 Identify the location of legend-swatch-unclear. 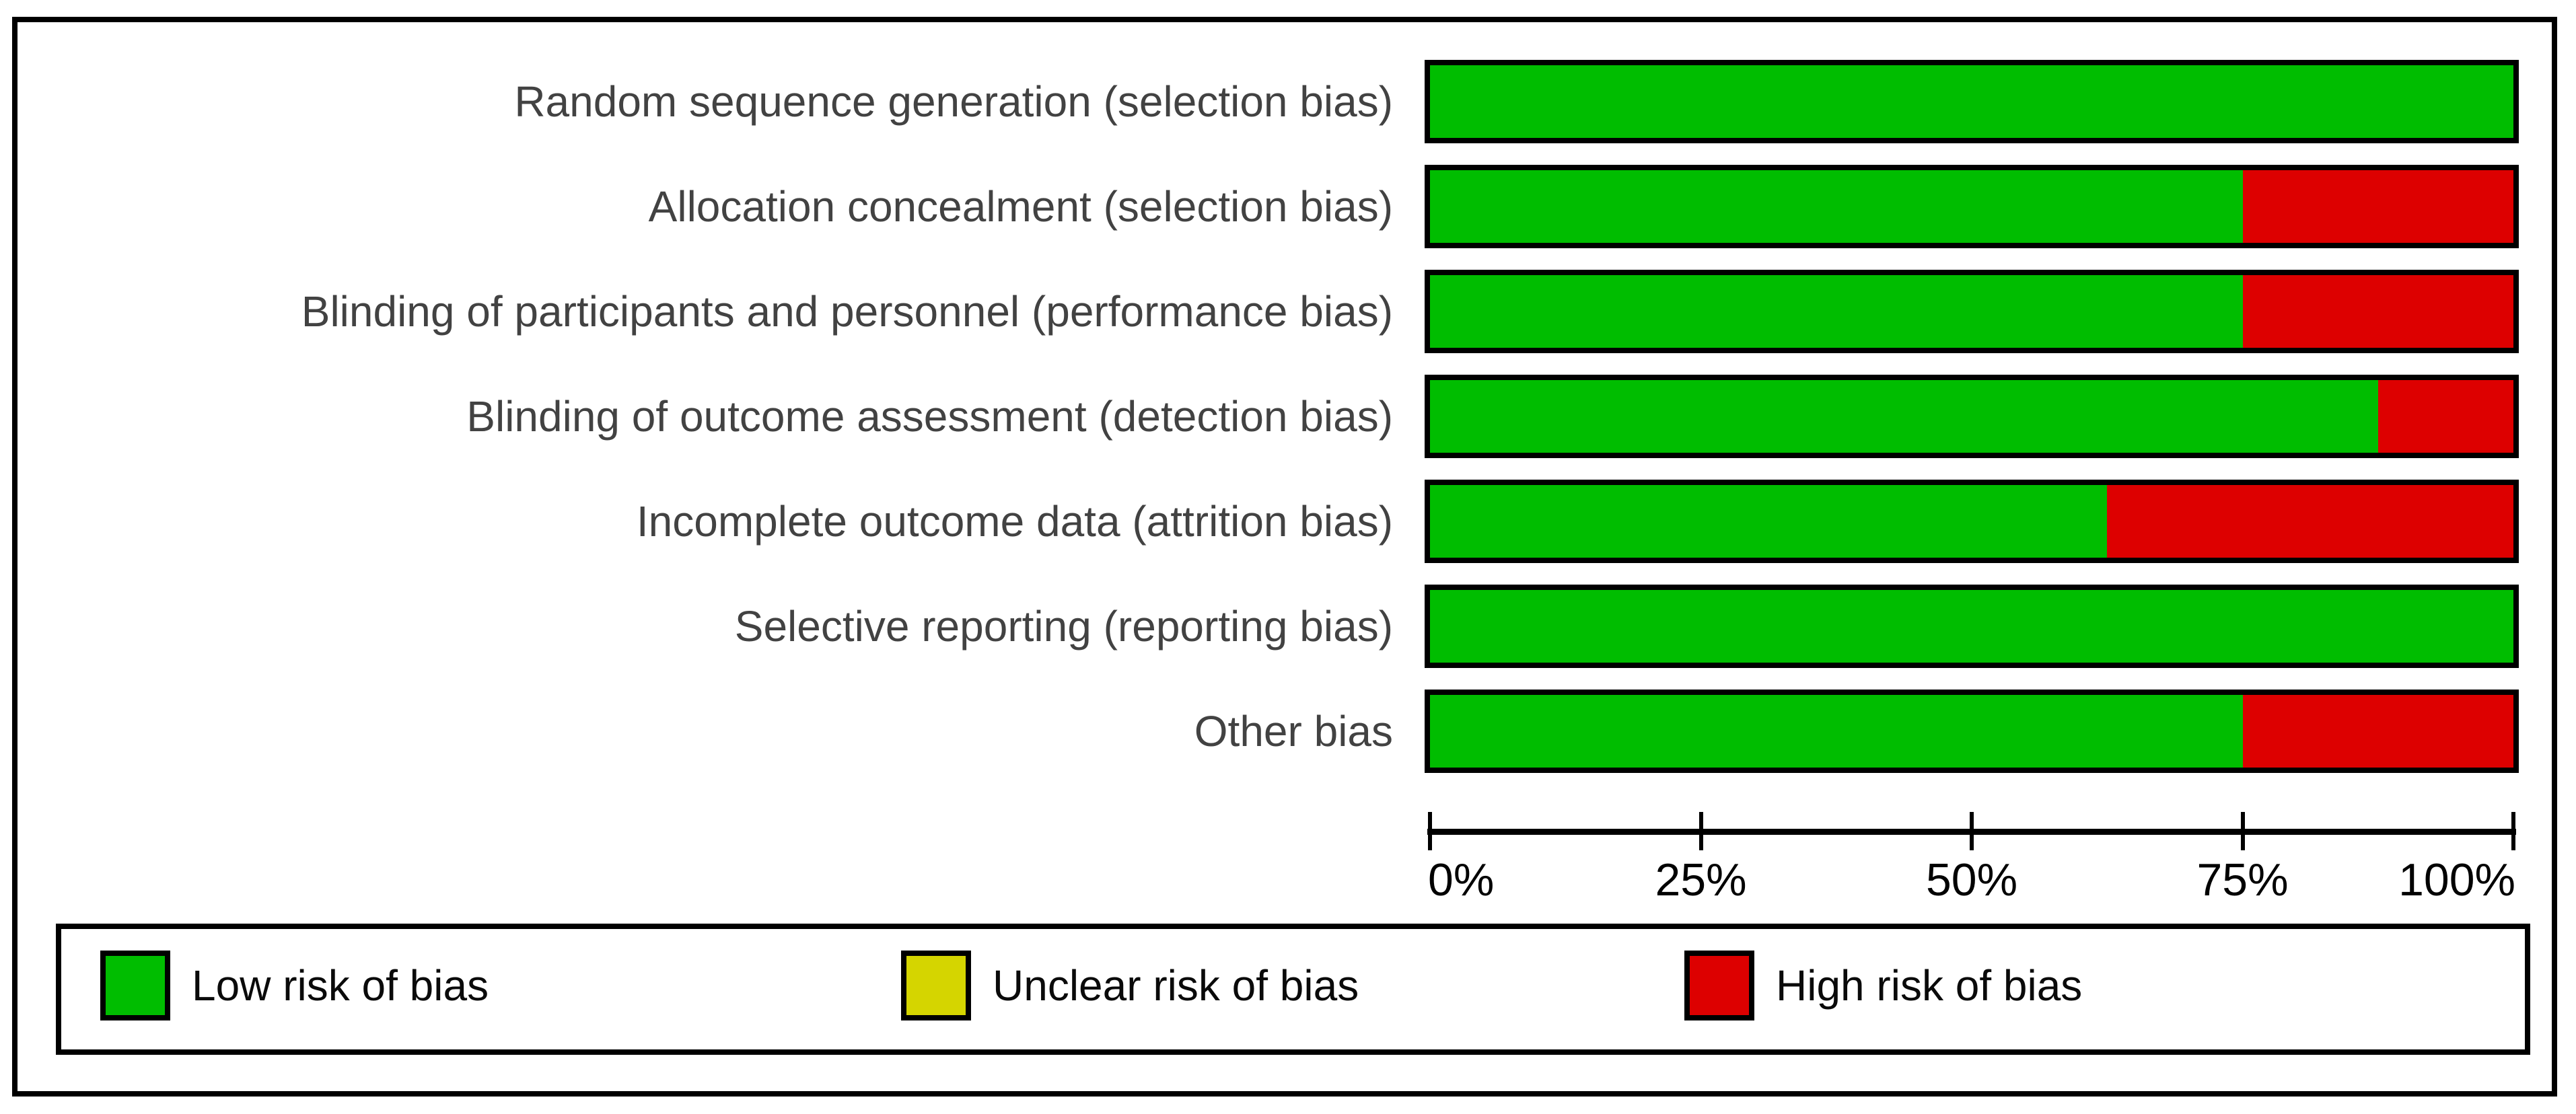
(936, 985).